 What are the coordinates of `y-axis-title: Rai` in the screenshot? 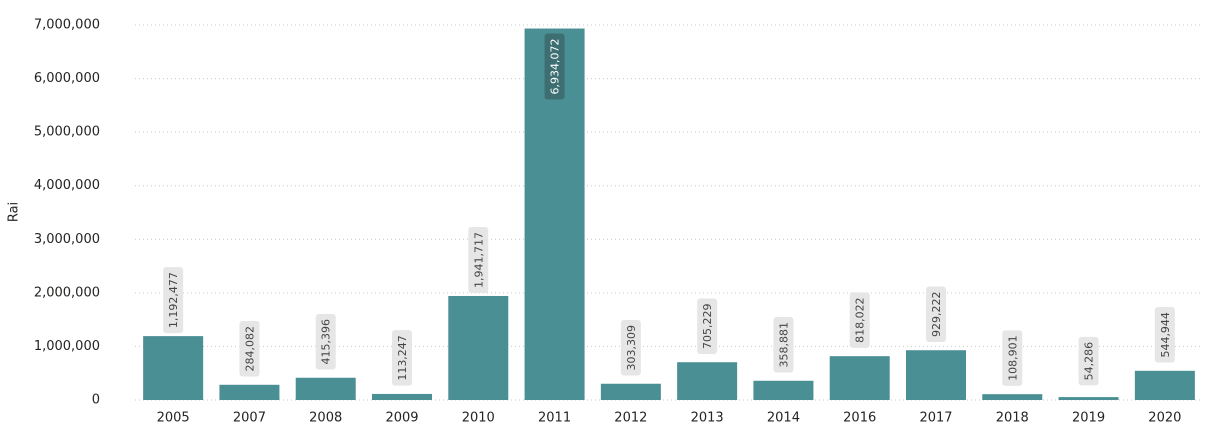 It's located at (14, 212).